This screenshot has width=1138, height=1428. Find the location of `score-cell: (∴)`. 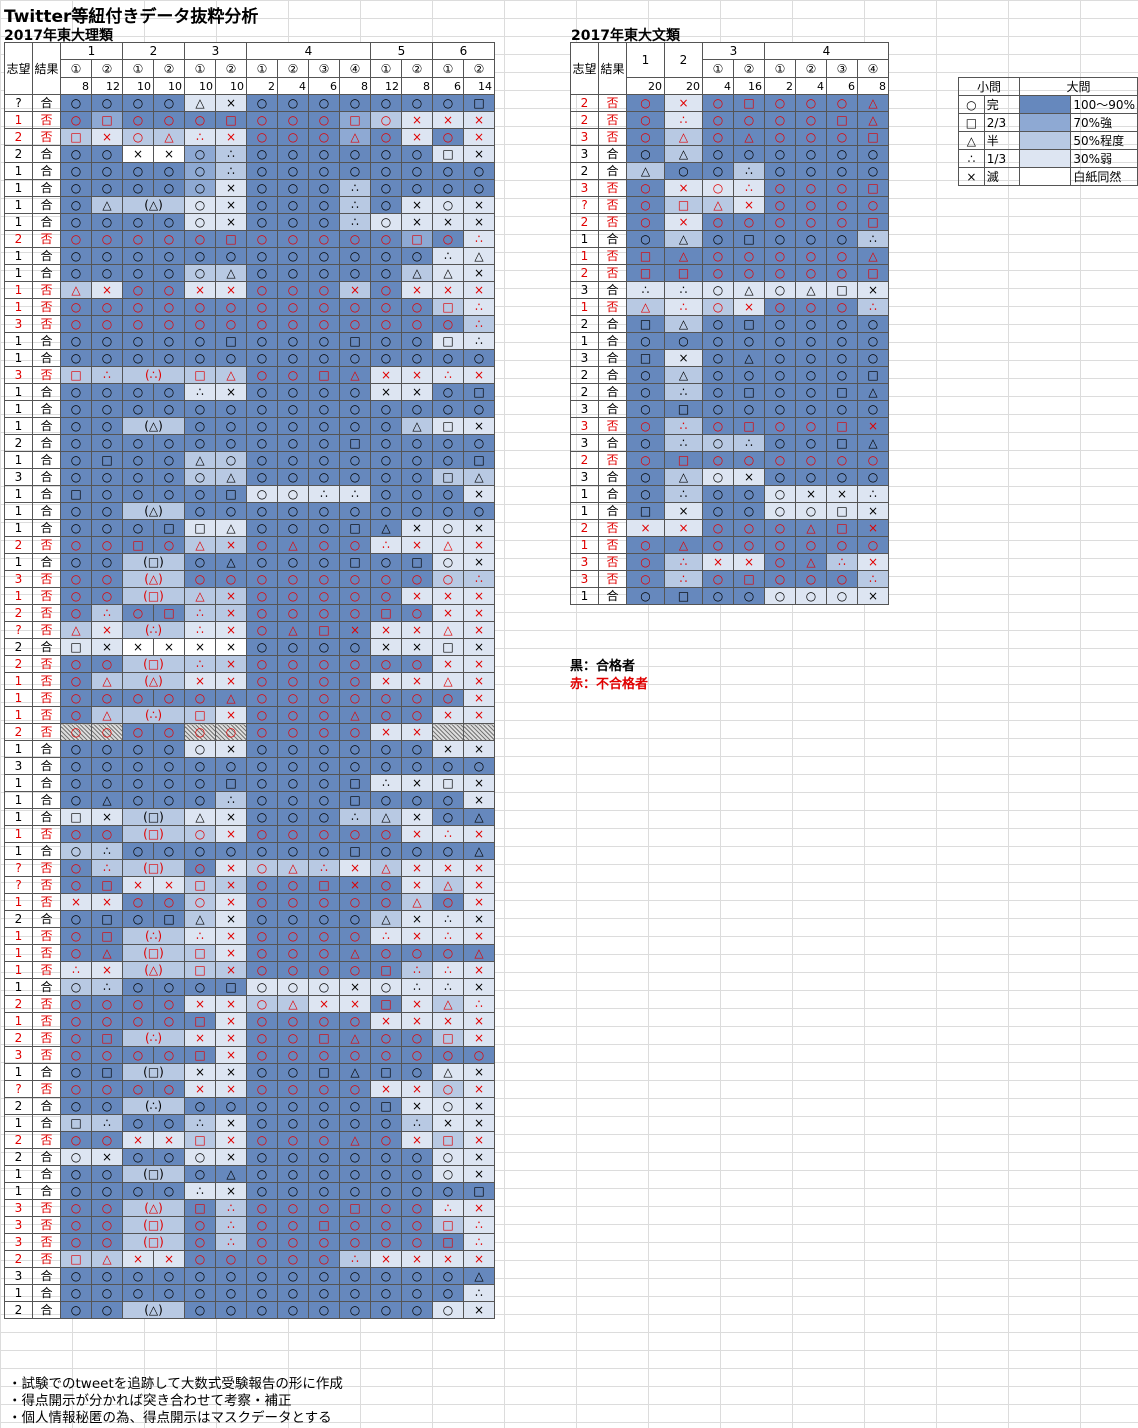

score-cell: (∴) is located at coordinates (153, 715).